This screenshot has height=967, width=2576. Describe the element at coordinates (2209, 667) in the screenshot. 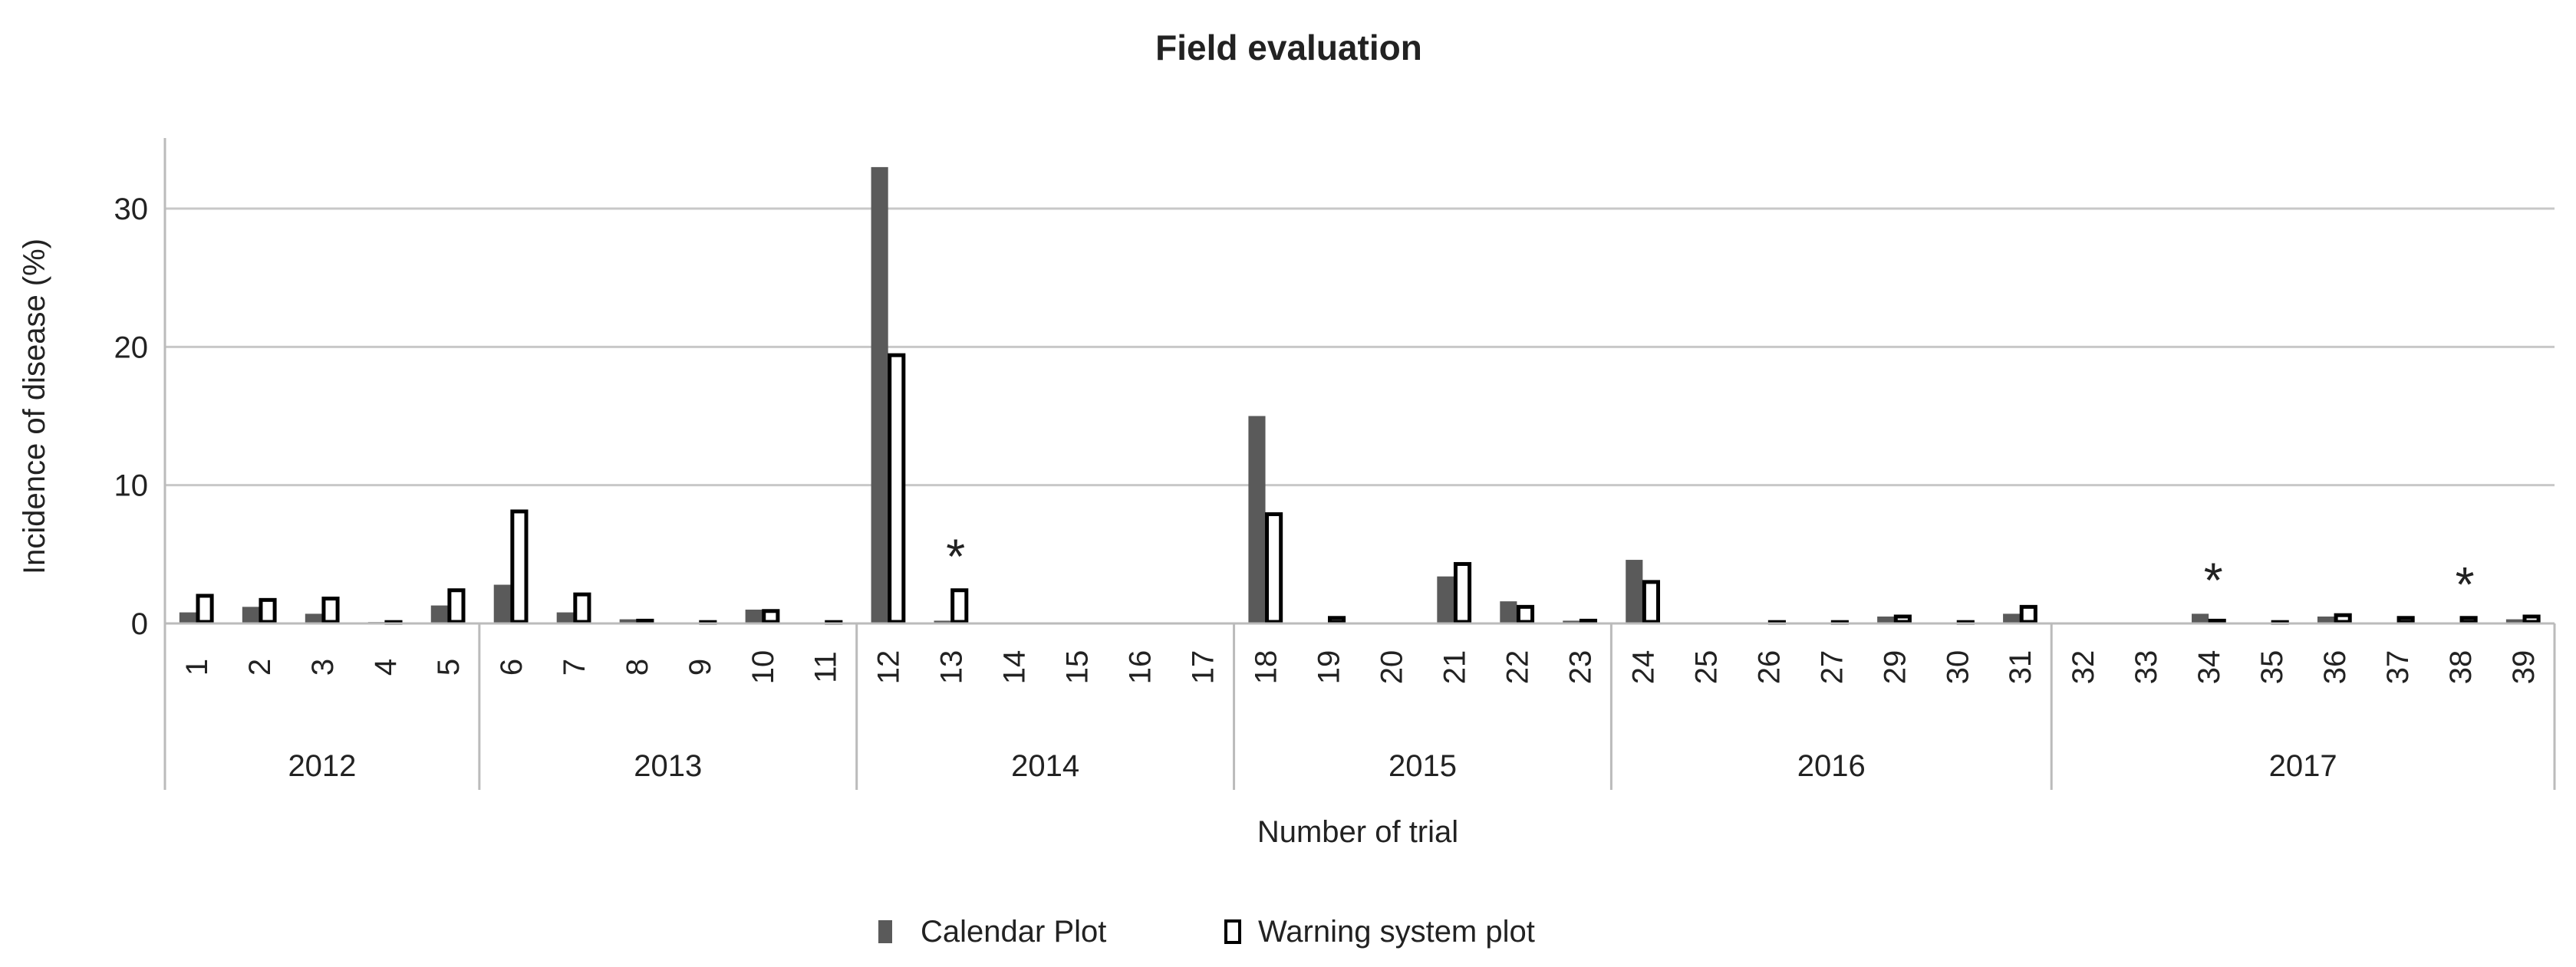

I see `x-tick-label: 34` at that location.